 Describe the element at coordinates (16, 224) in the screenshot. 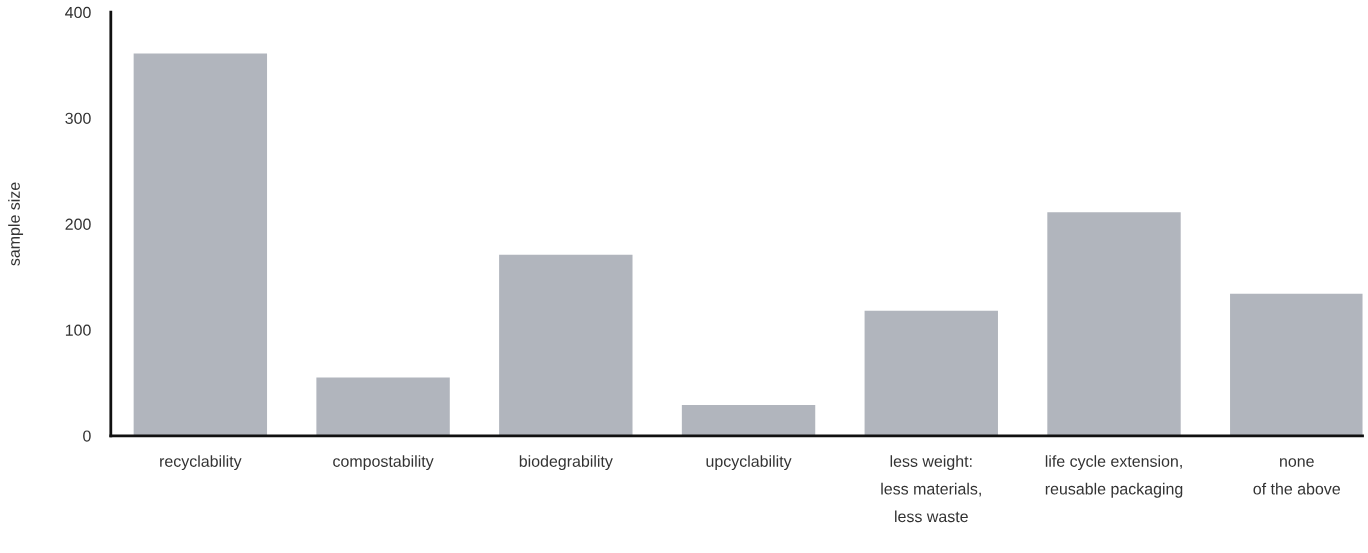

I see `y-axis-title: sample size` at that location.